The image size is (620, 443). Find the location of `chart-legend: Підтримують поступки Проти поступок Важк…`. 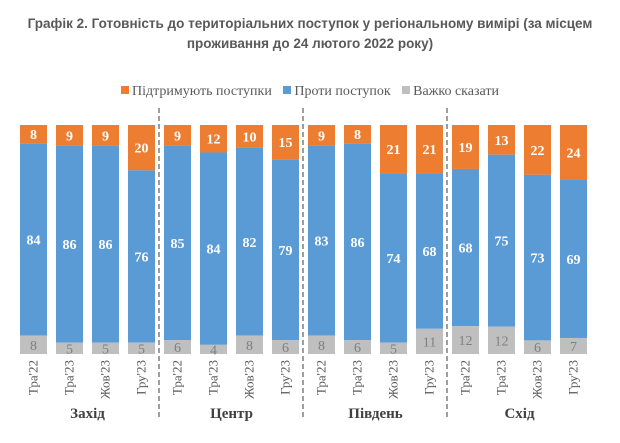

chart-legend: Підтримують поступки Проти поступок Важк… is located at coordinates (310, 92).